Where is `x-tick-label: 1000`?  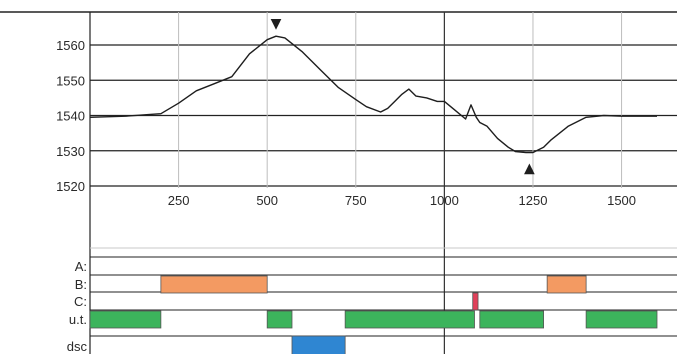
x-tick-label: 1000 is located at coordinates (444, 200).